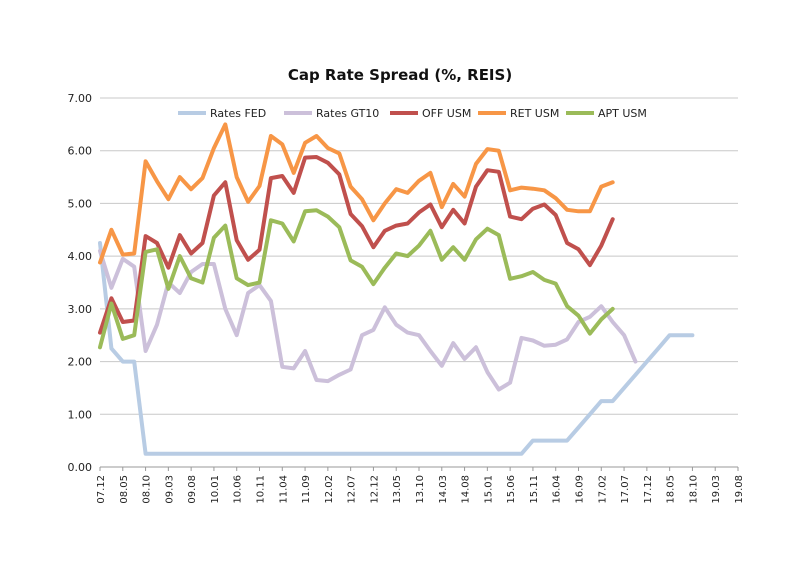 The width and height of the screenshot is (800, 566). Describe the element at coordinates (443, 489) in the screenshot. I see `x-tick-label: 14.03` at that location.